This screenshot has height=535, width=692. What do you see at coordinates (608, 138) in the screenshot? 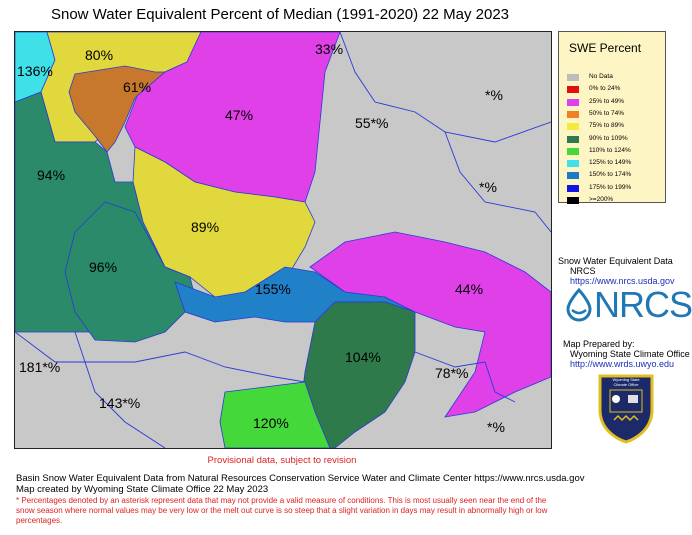
I see `legend-label: 90% to 109%` at bounding box center [608, 138].